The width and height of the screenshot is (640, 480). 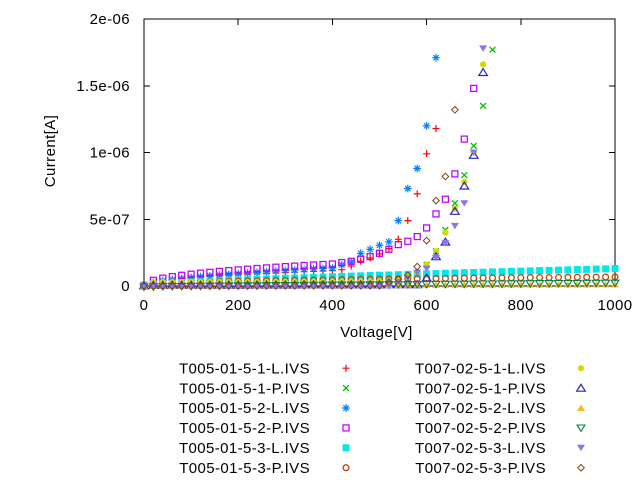 What do you see at coordinates (480, 448) in the screenshot?
I see `svg-text: T007-02-5-3-L.IVS` at bounding box center [480, 448].